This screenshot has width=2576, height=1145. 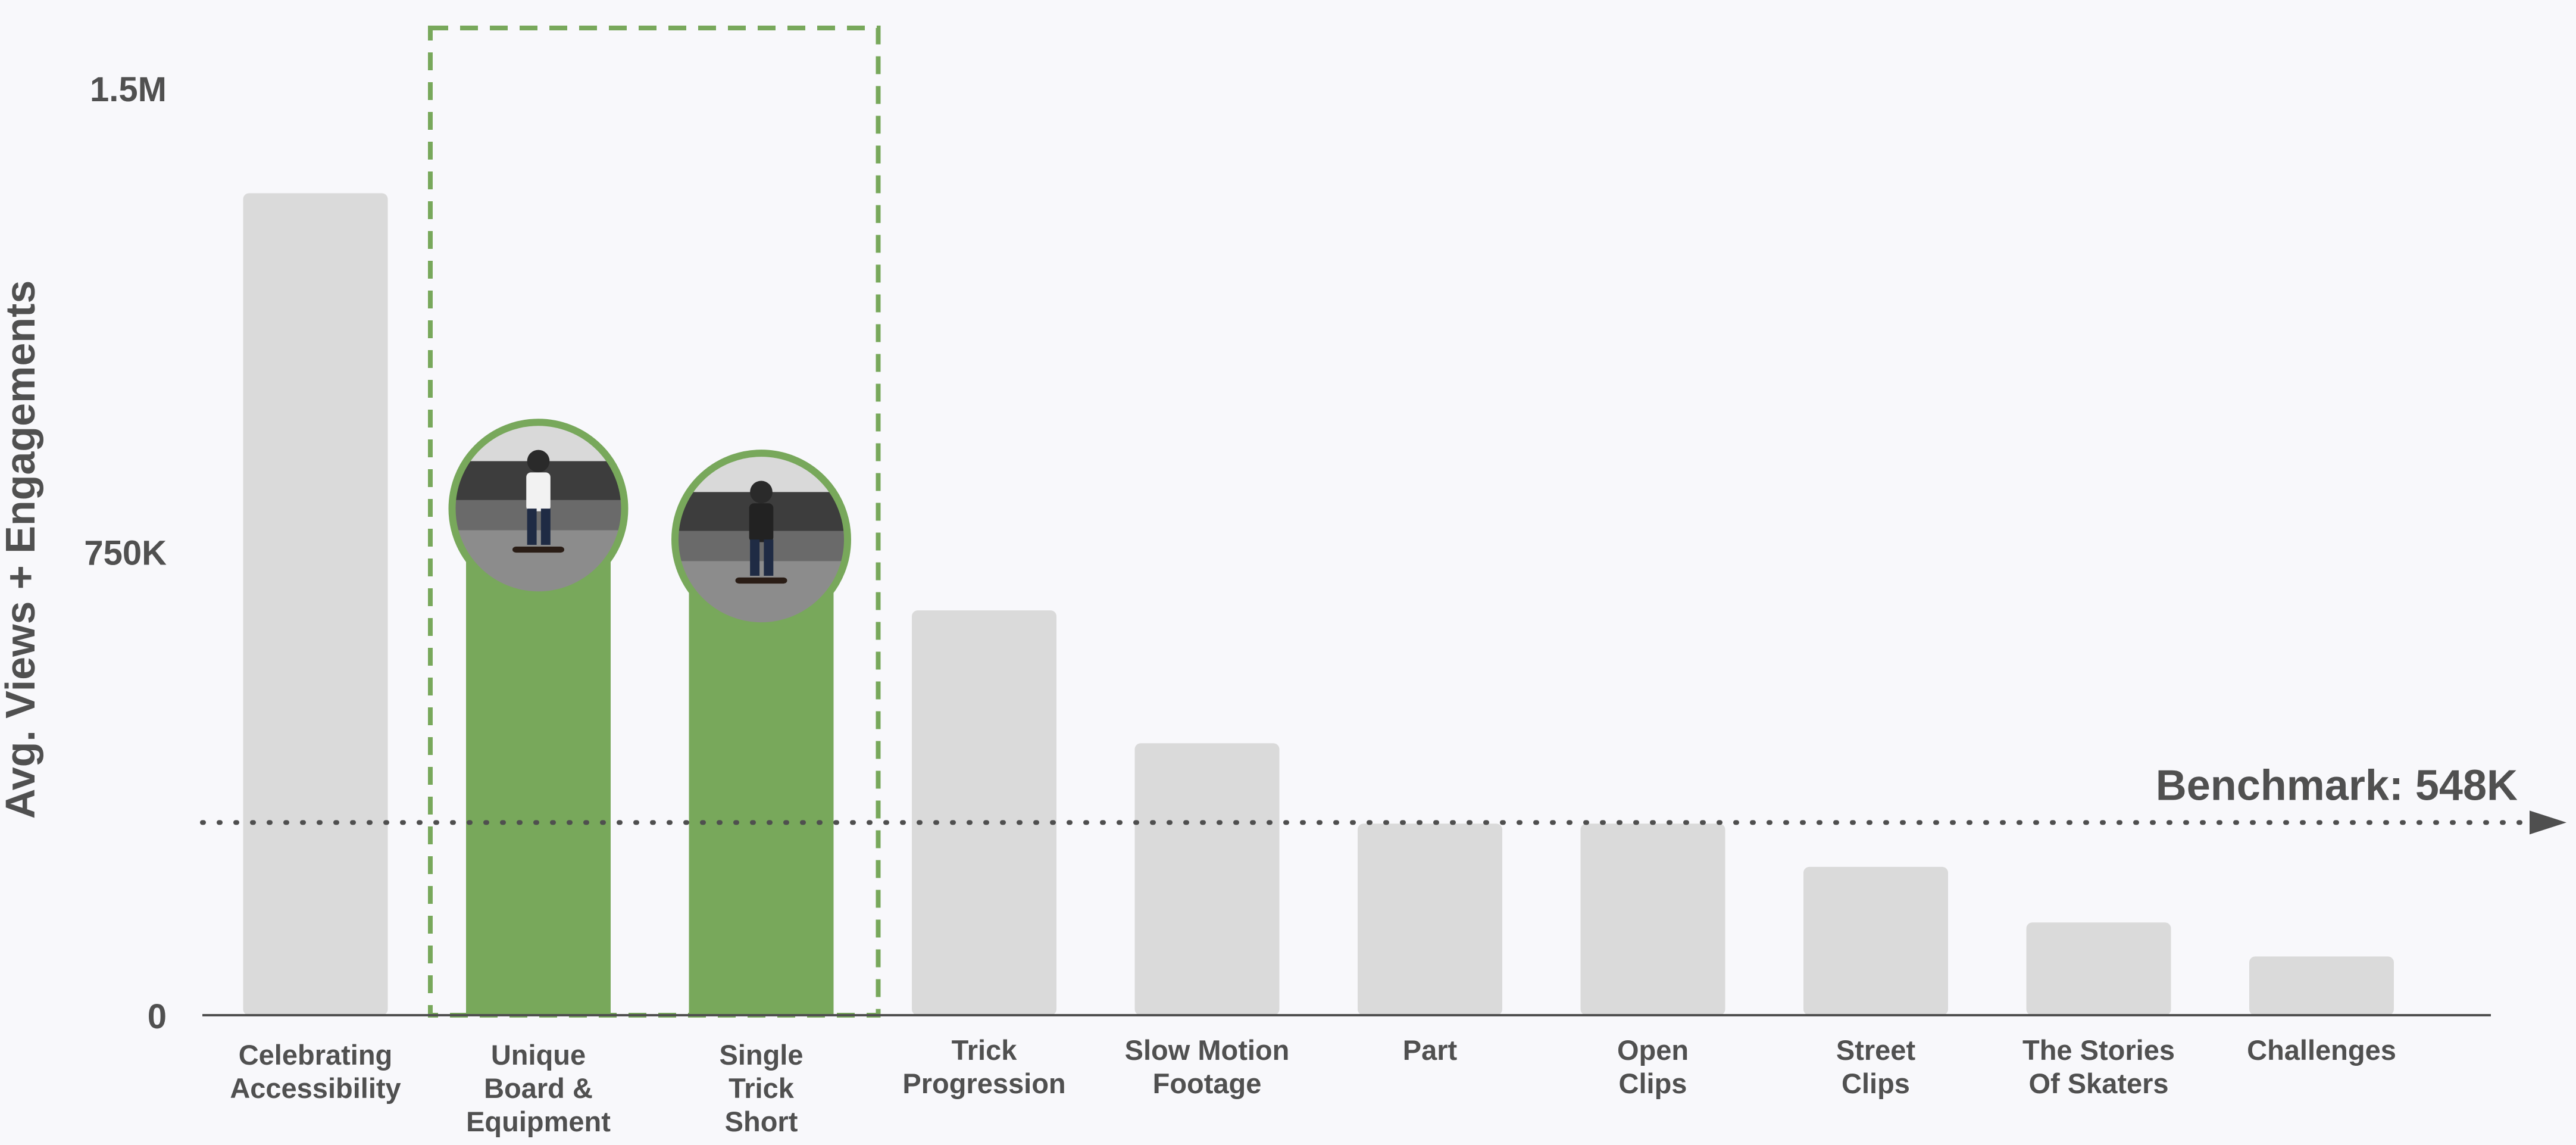 I want to click on x-tick-label: Celebrating Accessibility, so click(x=315, y=1071).